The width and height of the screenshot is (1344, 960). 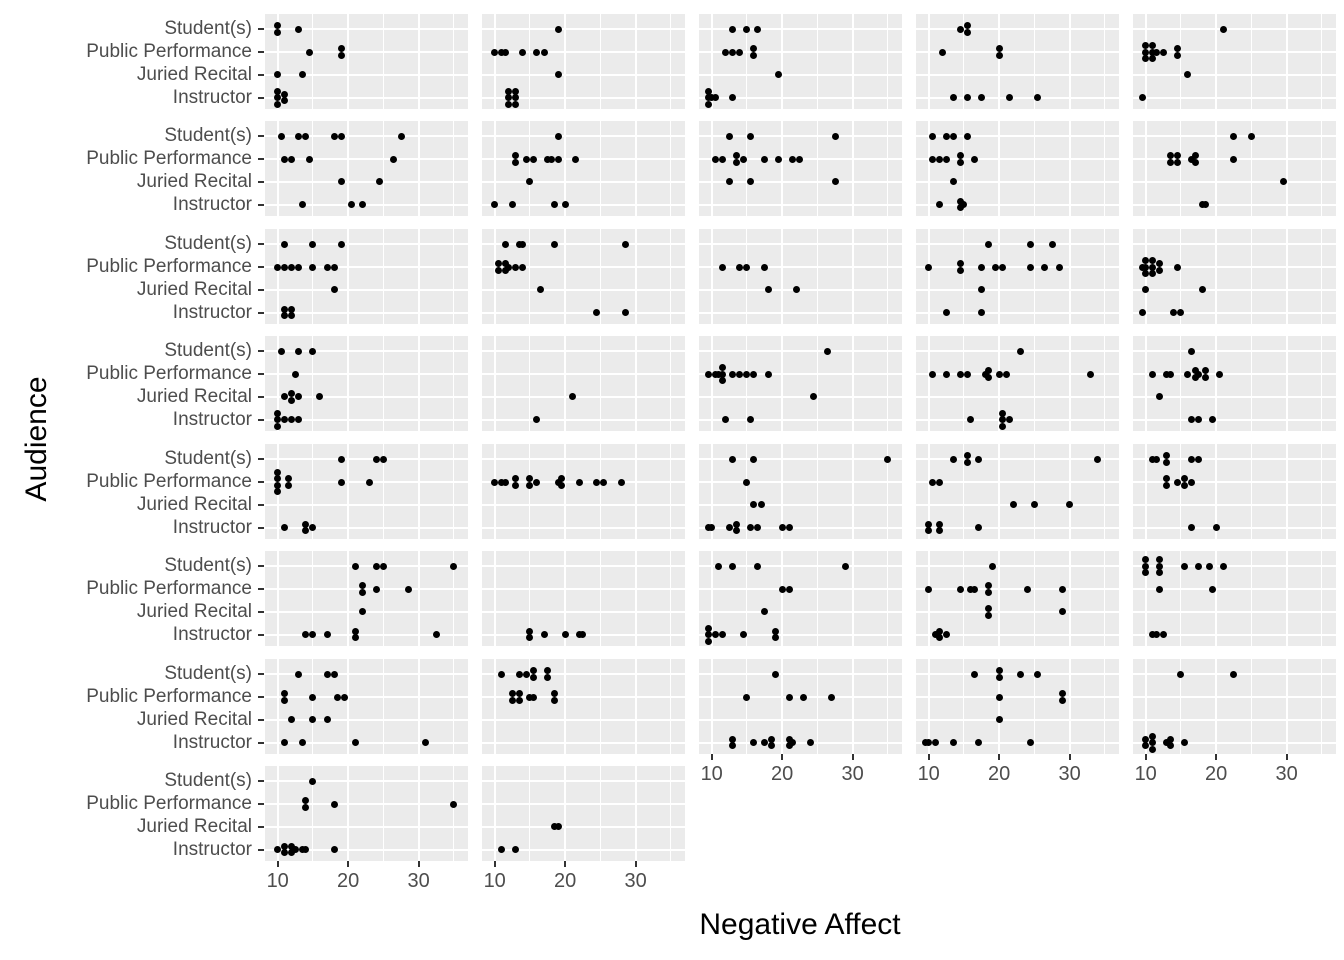 What do you see at coordinates (1234, 598) in the screenshot?
I see `facet-panel-r6c5` at bounding box center [1234, 598].